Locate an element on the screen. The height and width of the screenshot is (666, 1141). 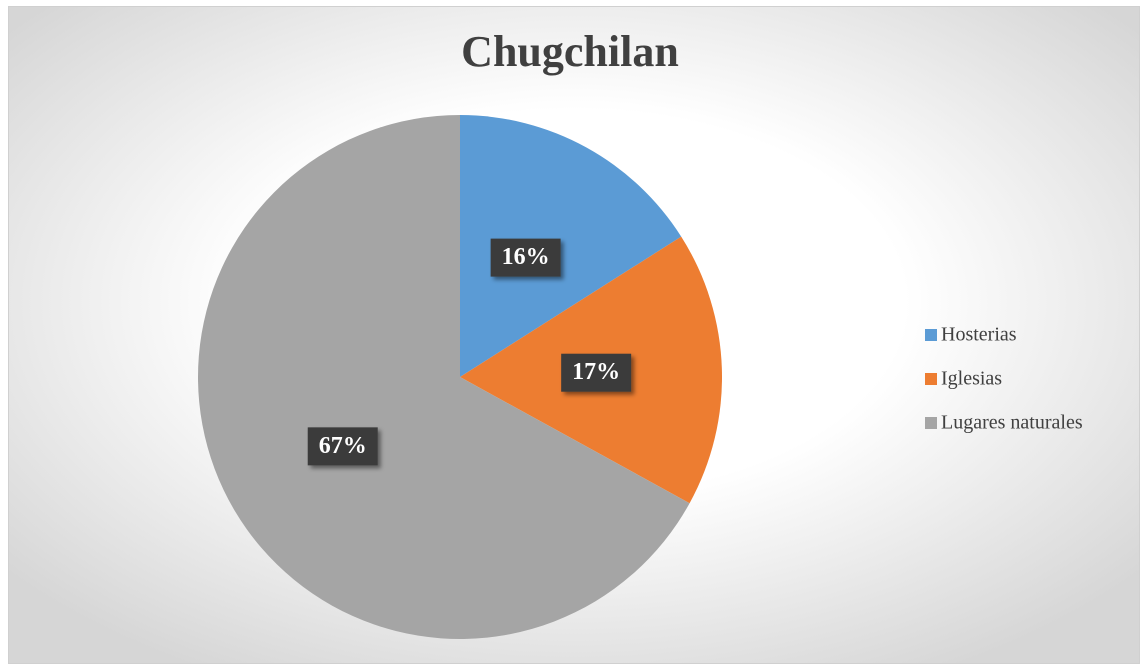
data-label: 67% is located at coordinates (343, 446).